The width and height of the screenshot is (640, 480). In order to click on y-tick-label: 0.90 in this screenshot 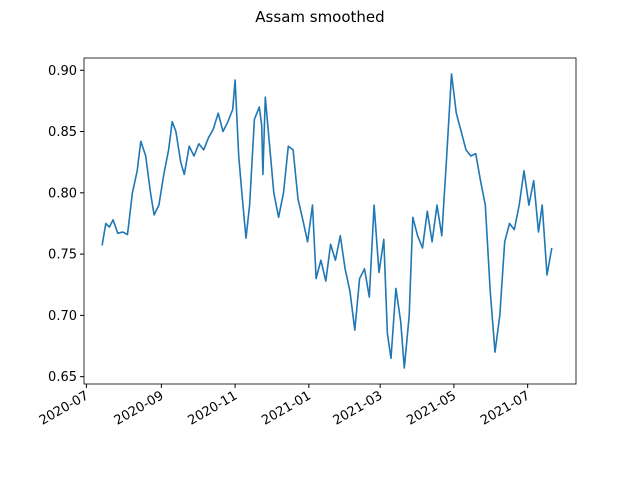, I will do `click(62, 71)`.